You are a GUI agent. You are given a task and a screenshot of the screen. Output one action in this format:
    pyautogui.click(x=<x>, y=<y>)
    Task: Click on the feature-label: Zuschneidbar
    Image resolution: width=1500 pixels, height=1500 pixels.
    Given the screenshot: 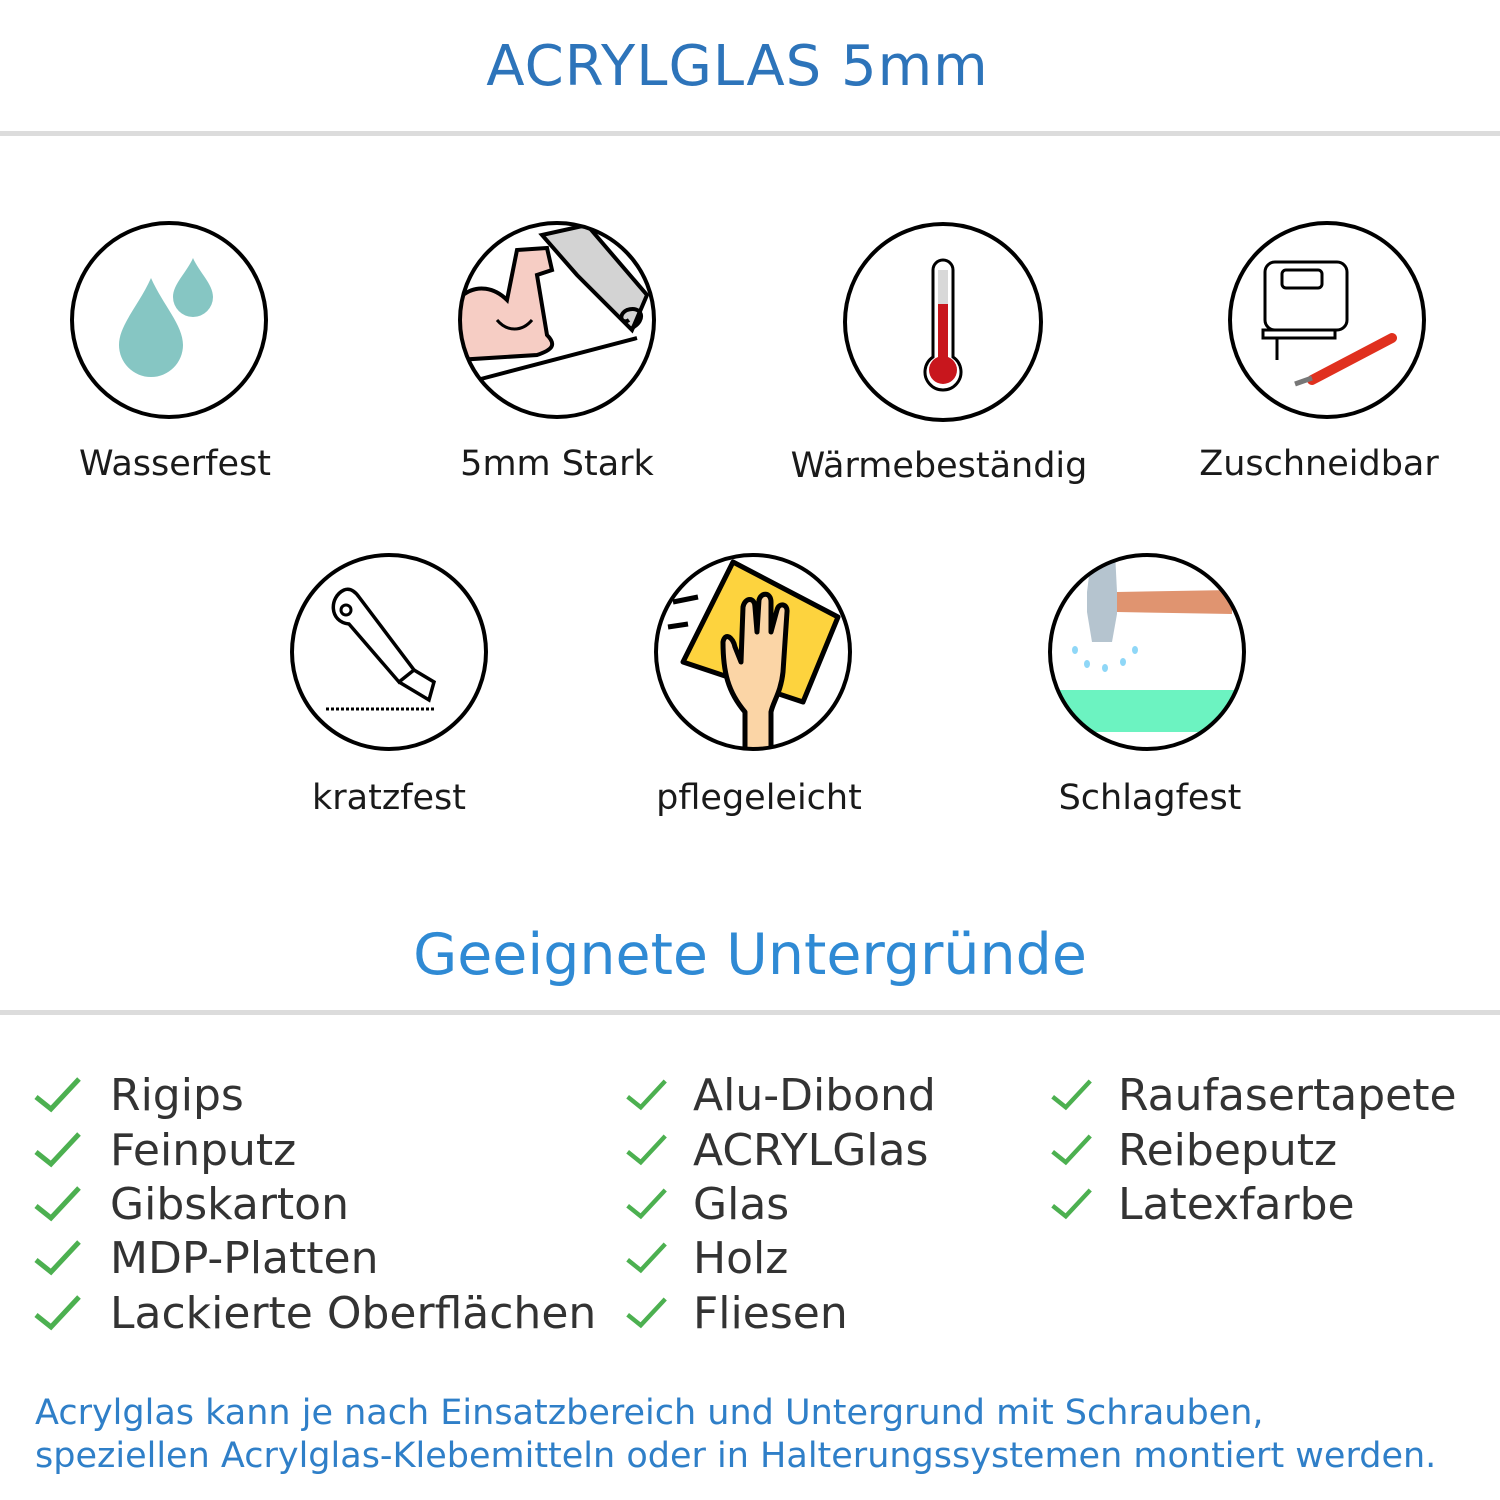 What is the action you would take?
    pyautogui.click(x=1319, y=464)
    